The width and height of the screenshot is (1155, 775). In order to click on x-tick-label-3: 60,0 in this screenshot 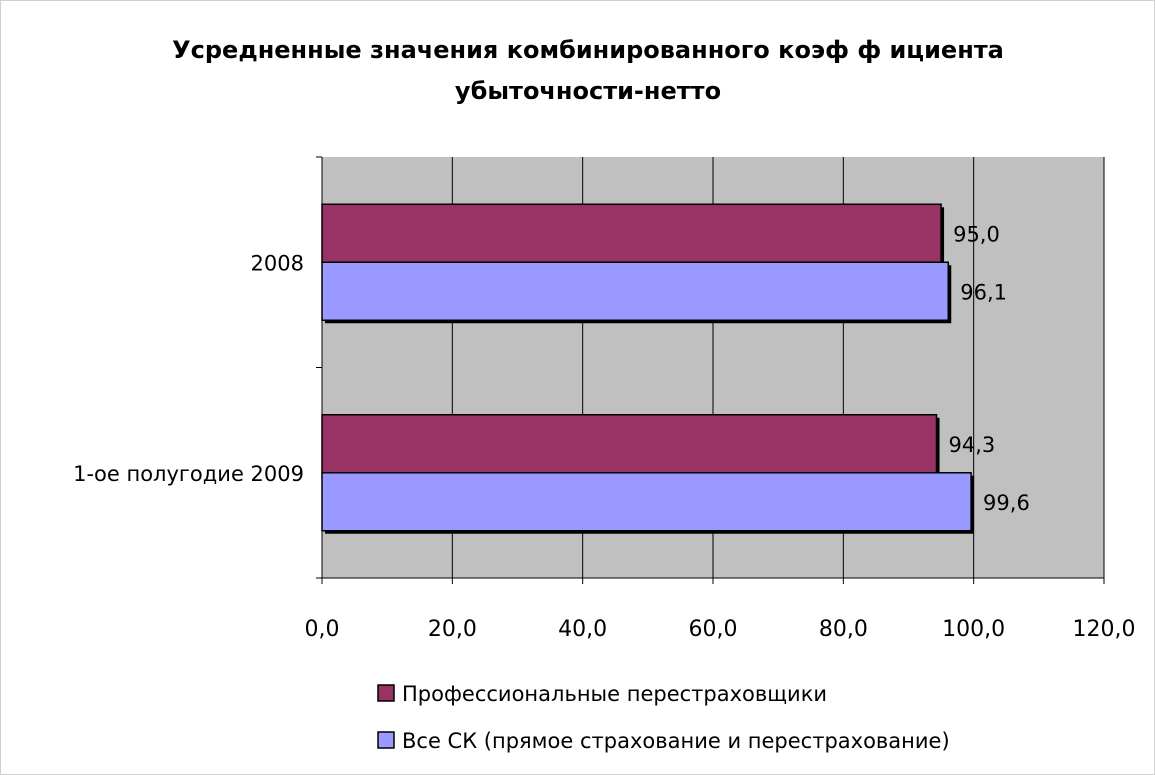, I will do `click(713, 629)`.